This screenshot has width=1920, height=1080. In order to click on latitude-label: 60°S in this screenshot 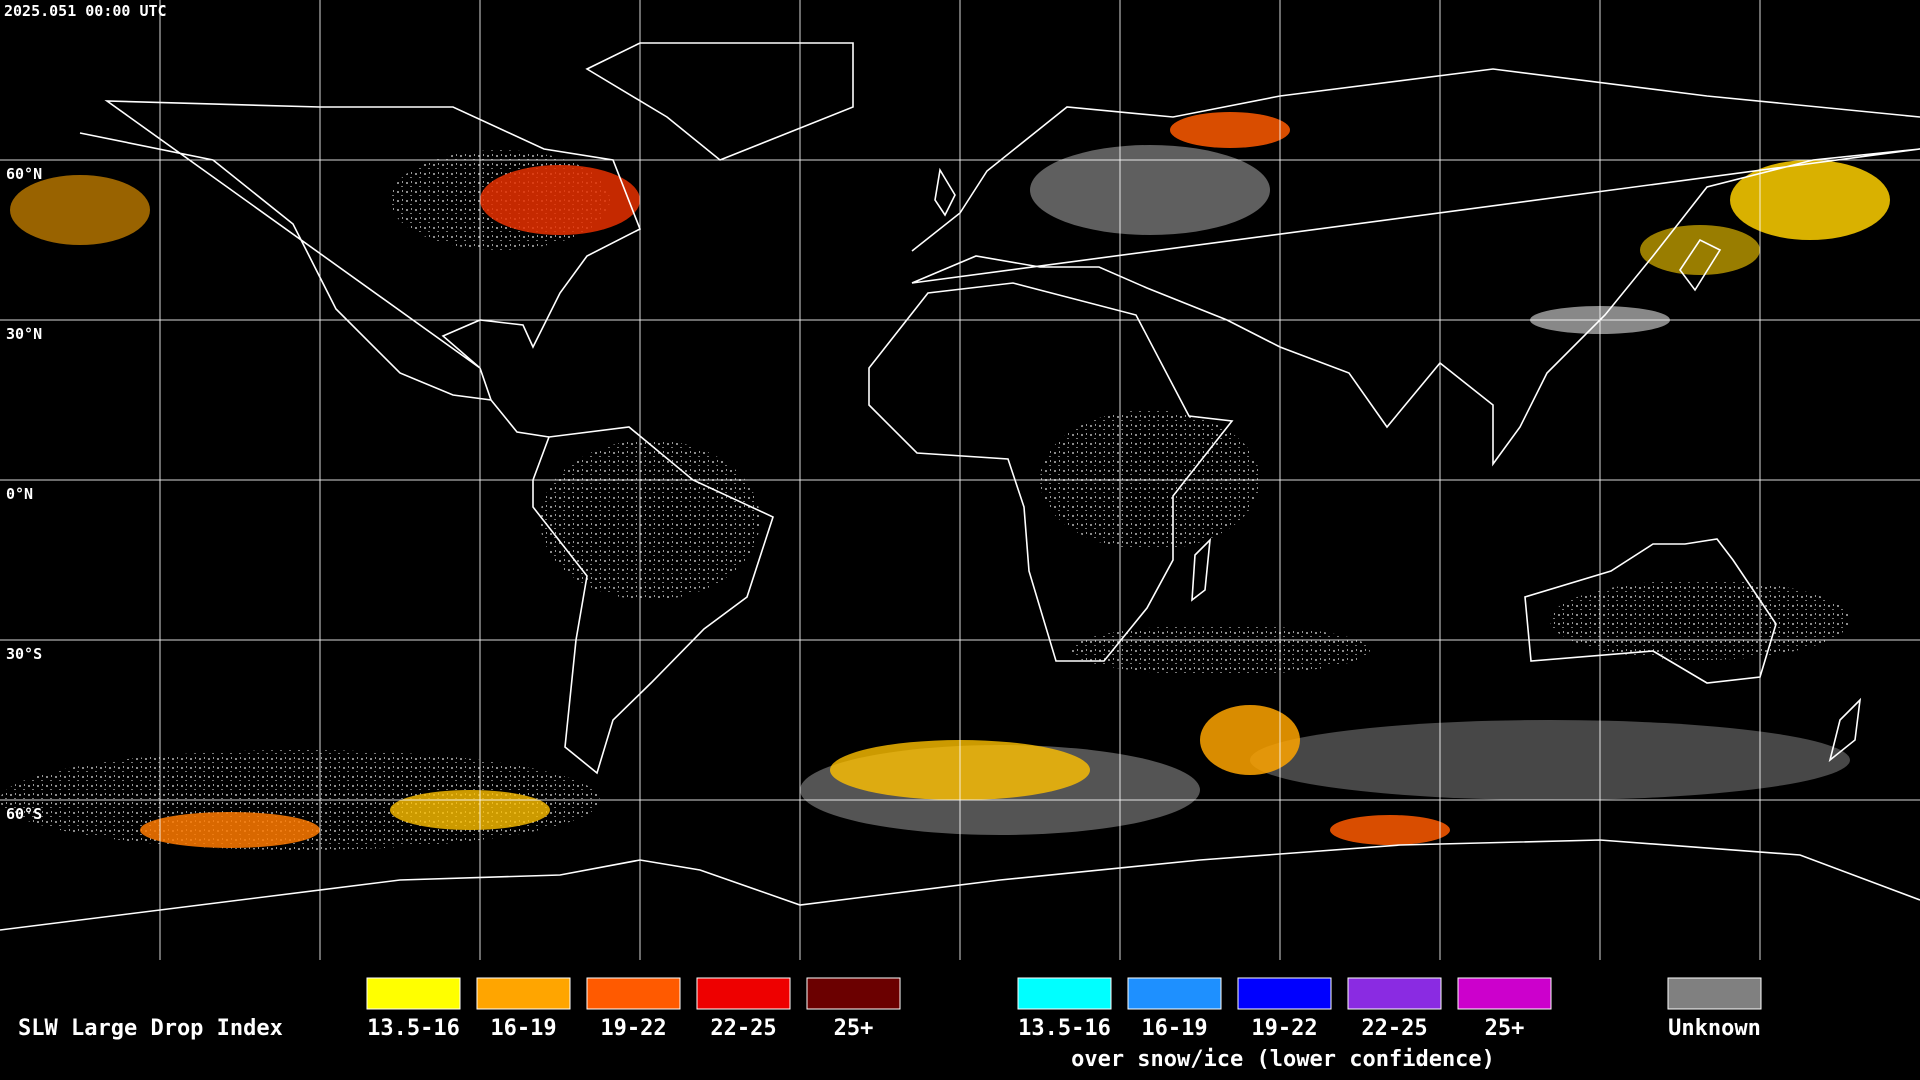, I will do `click(24, 814)`.